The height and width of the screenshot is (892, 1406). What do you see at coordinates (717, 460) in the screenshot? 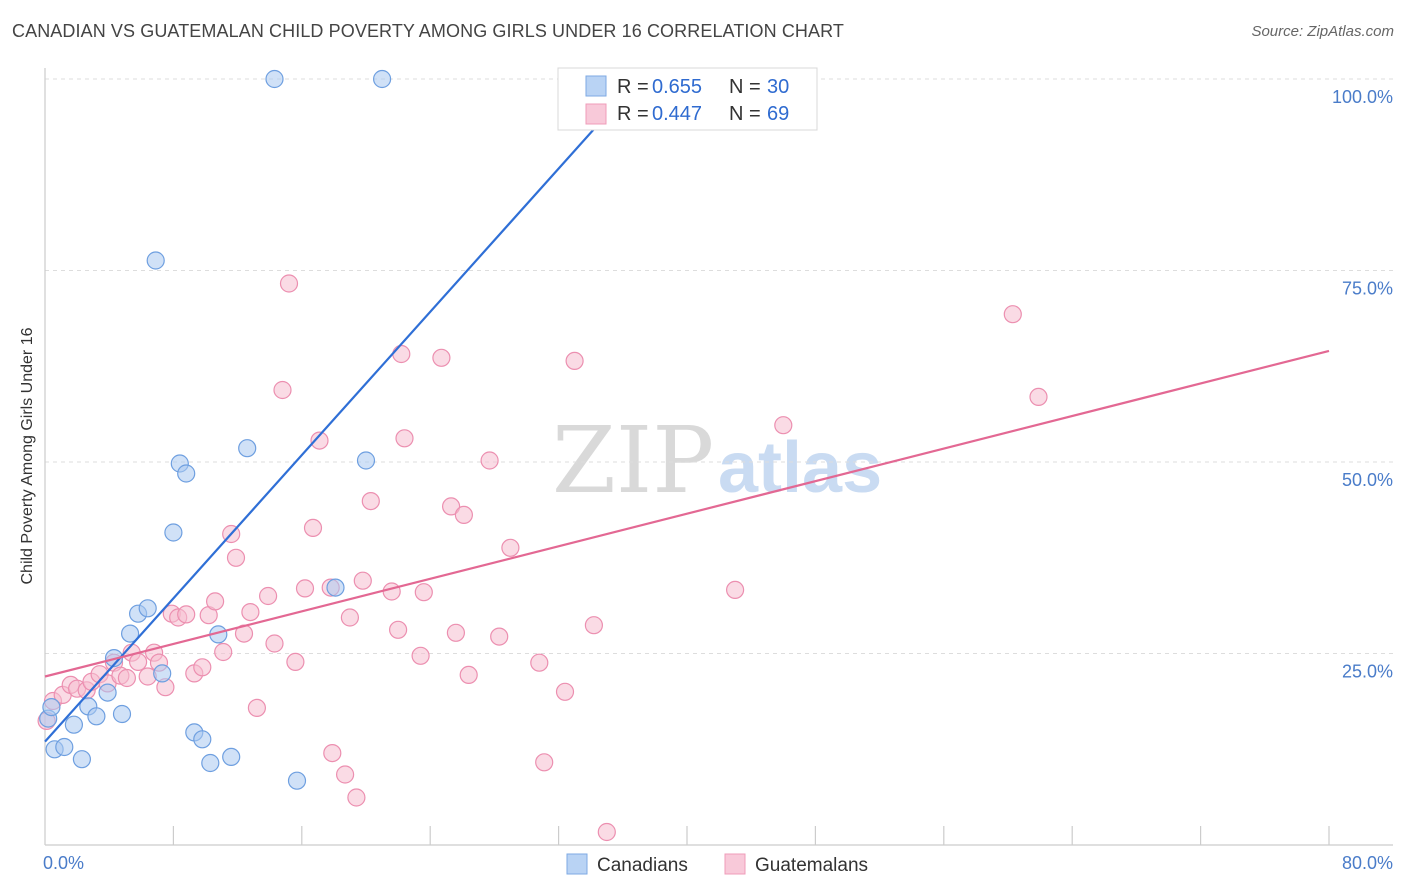
I see `watermark: ZIP atlas` at bounding box center [717, 460].